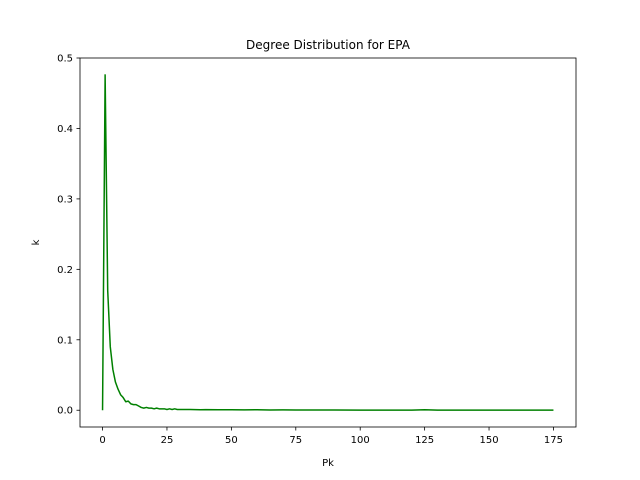  What do you see at coordinates (331, 436) in the screenshot?
I see `x-axis-ticks: 0 25 50 75 100 125 150 175` at bounding box center [331, 436].